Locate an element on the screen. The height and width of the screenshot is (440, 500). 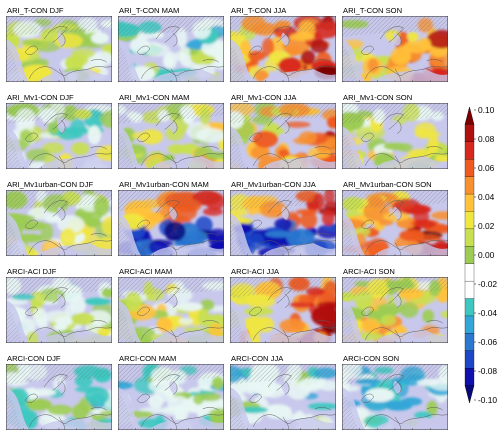
colorbar-tick-label: 0.06 is located at coordinates (486, 168).